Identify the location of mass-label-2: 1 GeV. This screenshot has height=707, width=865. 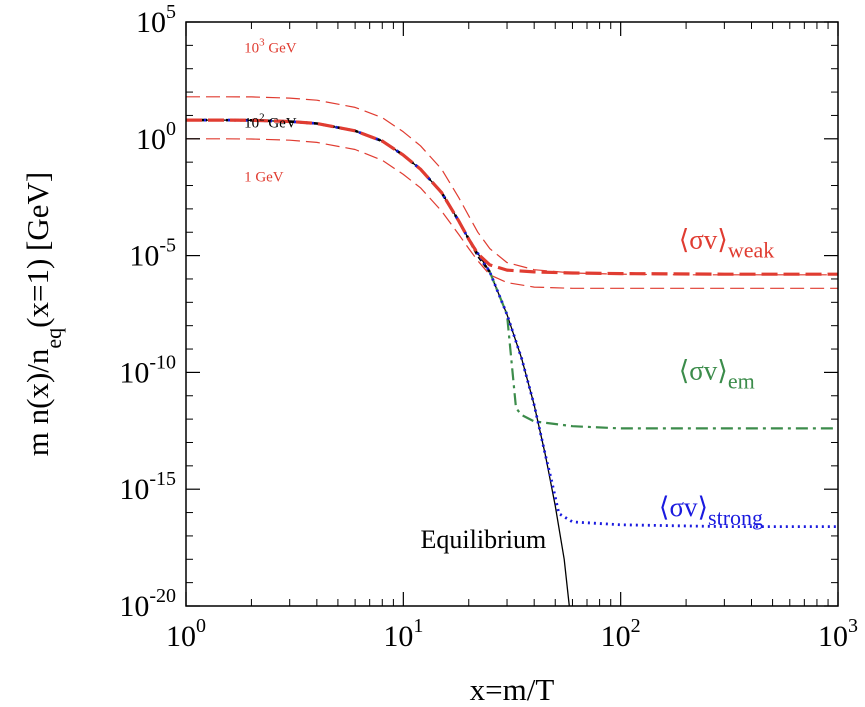
(264, 177).